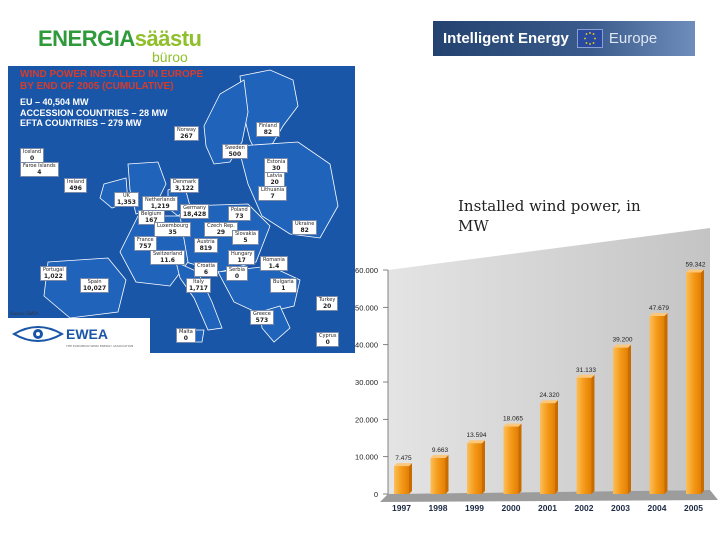 This screenshot has width=720, height=540. What do you see at coordinates (24, 313) in the screenshot?
I see `map-source: Source: EWEA` at bounding box center [24, 313].